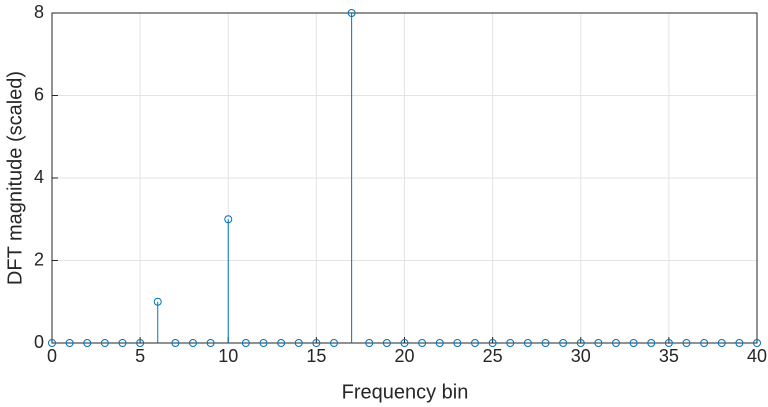  What do you see at coordinates (15, 178) in the screenshot?
I see `y-axis-label: DFT magnitude (scaled)` at bounding box center [15, 178].